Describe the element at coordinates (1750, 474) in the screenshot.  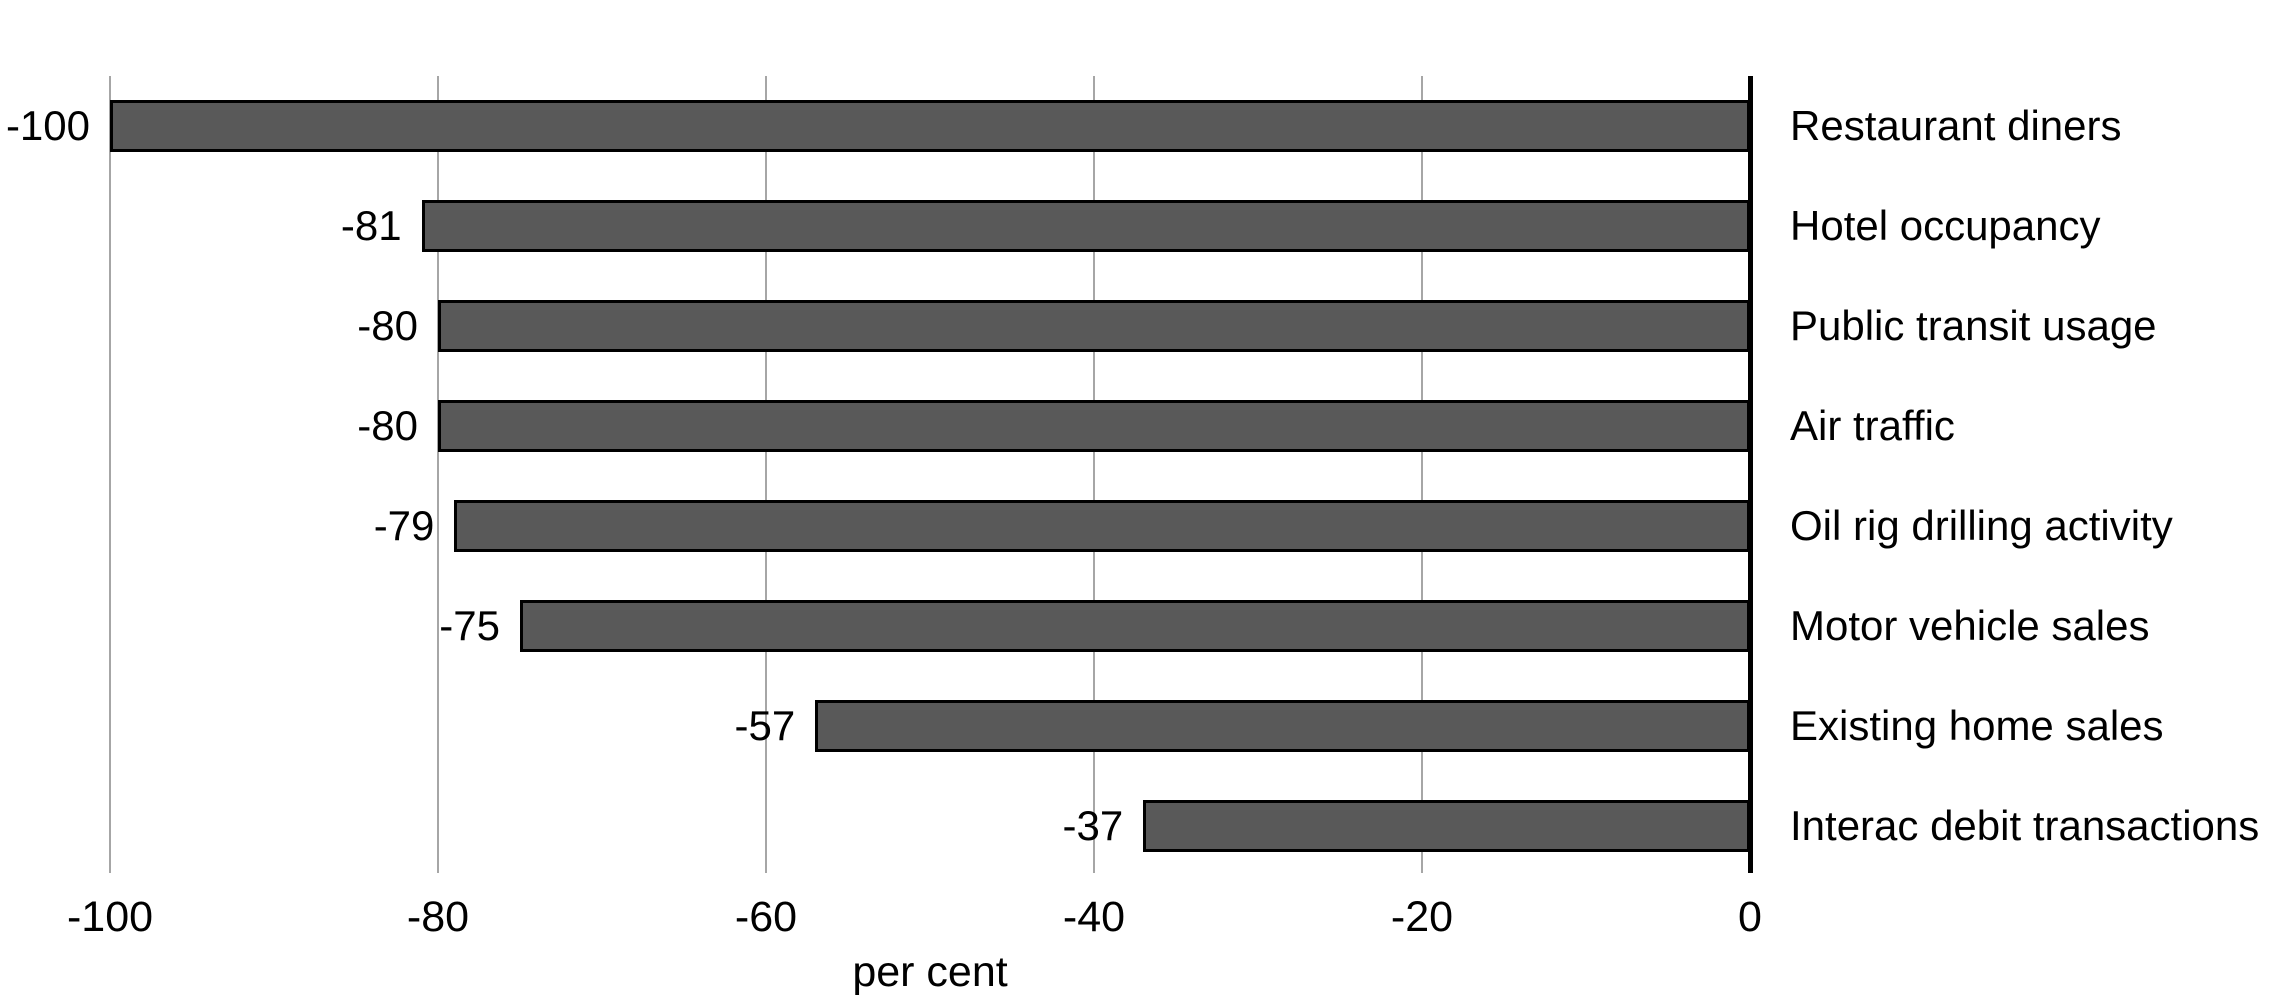
I see `zero-axis-line` at that location.